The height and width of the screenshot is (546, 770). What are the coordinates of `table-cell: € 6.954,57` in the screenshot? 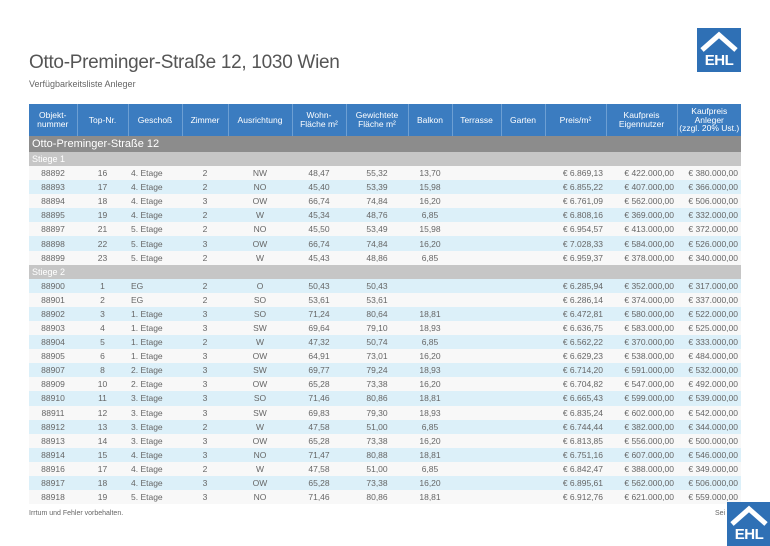 It's located at (575, 229).